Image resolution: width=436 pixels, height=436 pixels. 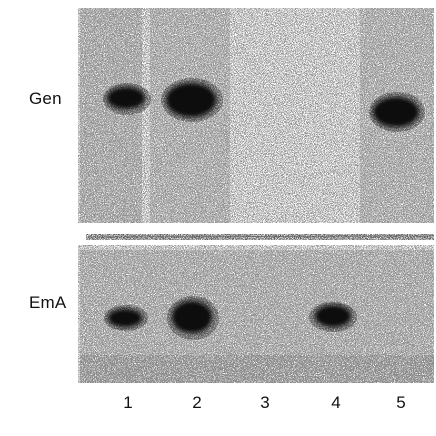 I want to click on lane-number-1: 1, so click(x=128, y=402).